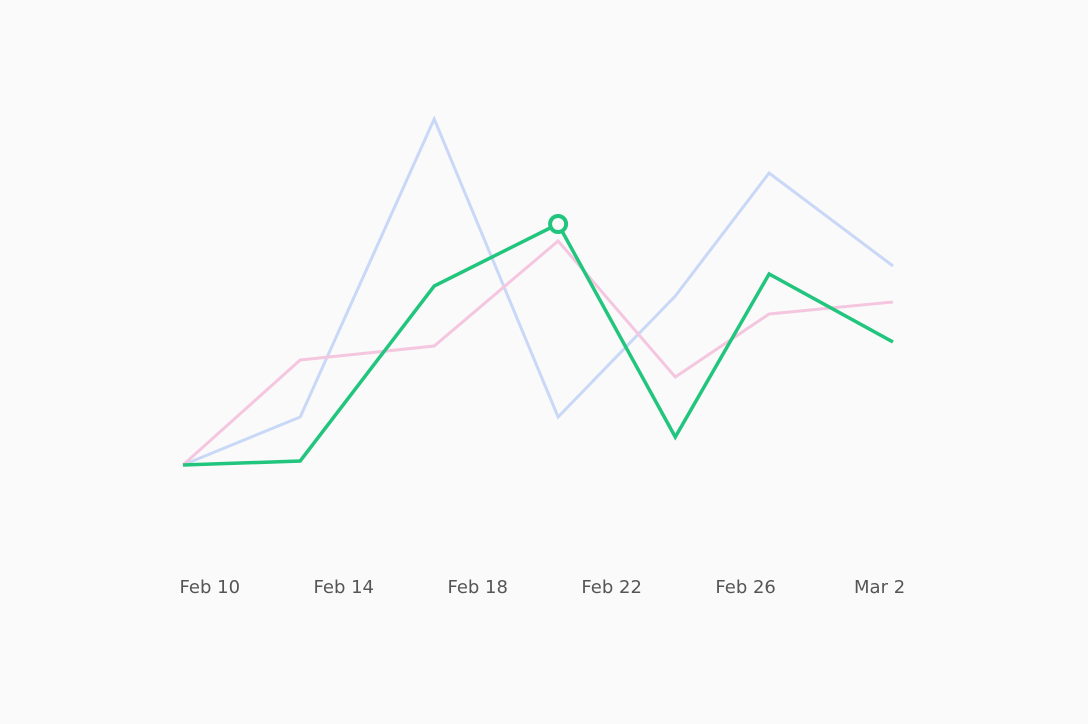 This screenshot has width=1088, height=724. I want to click on x-tick-label: Feb 14, so click(344, 587).